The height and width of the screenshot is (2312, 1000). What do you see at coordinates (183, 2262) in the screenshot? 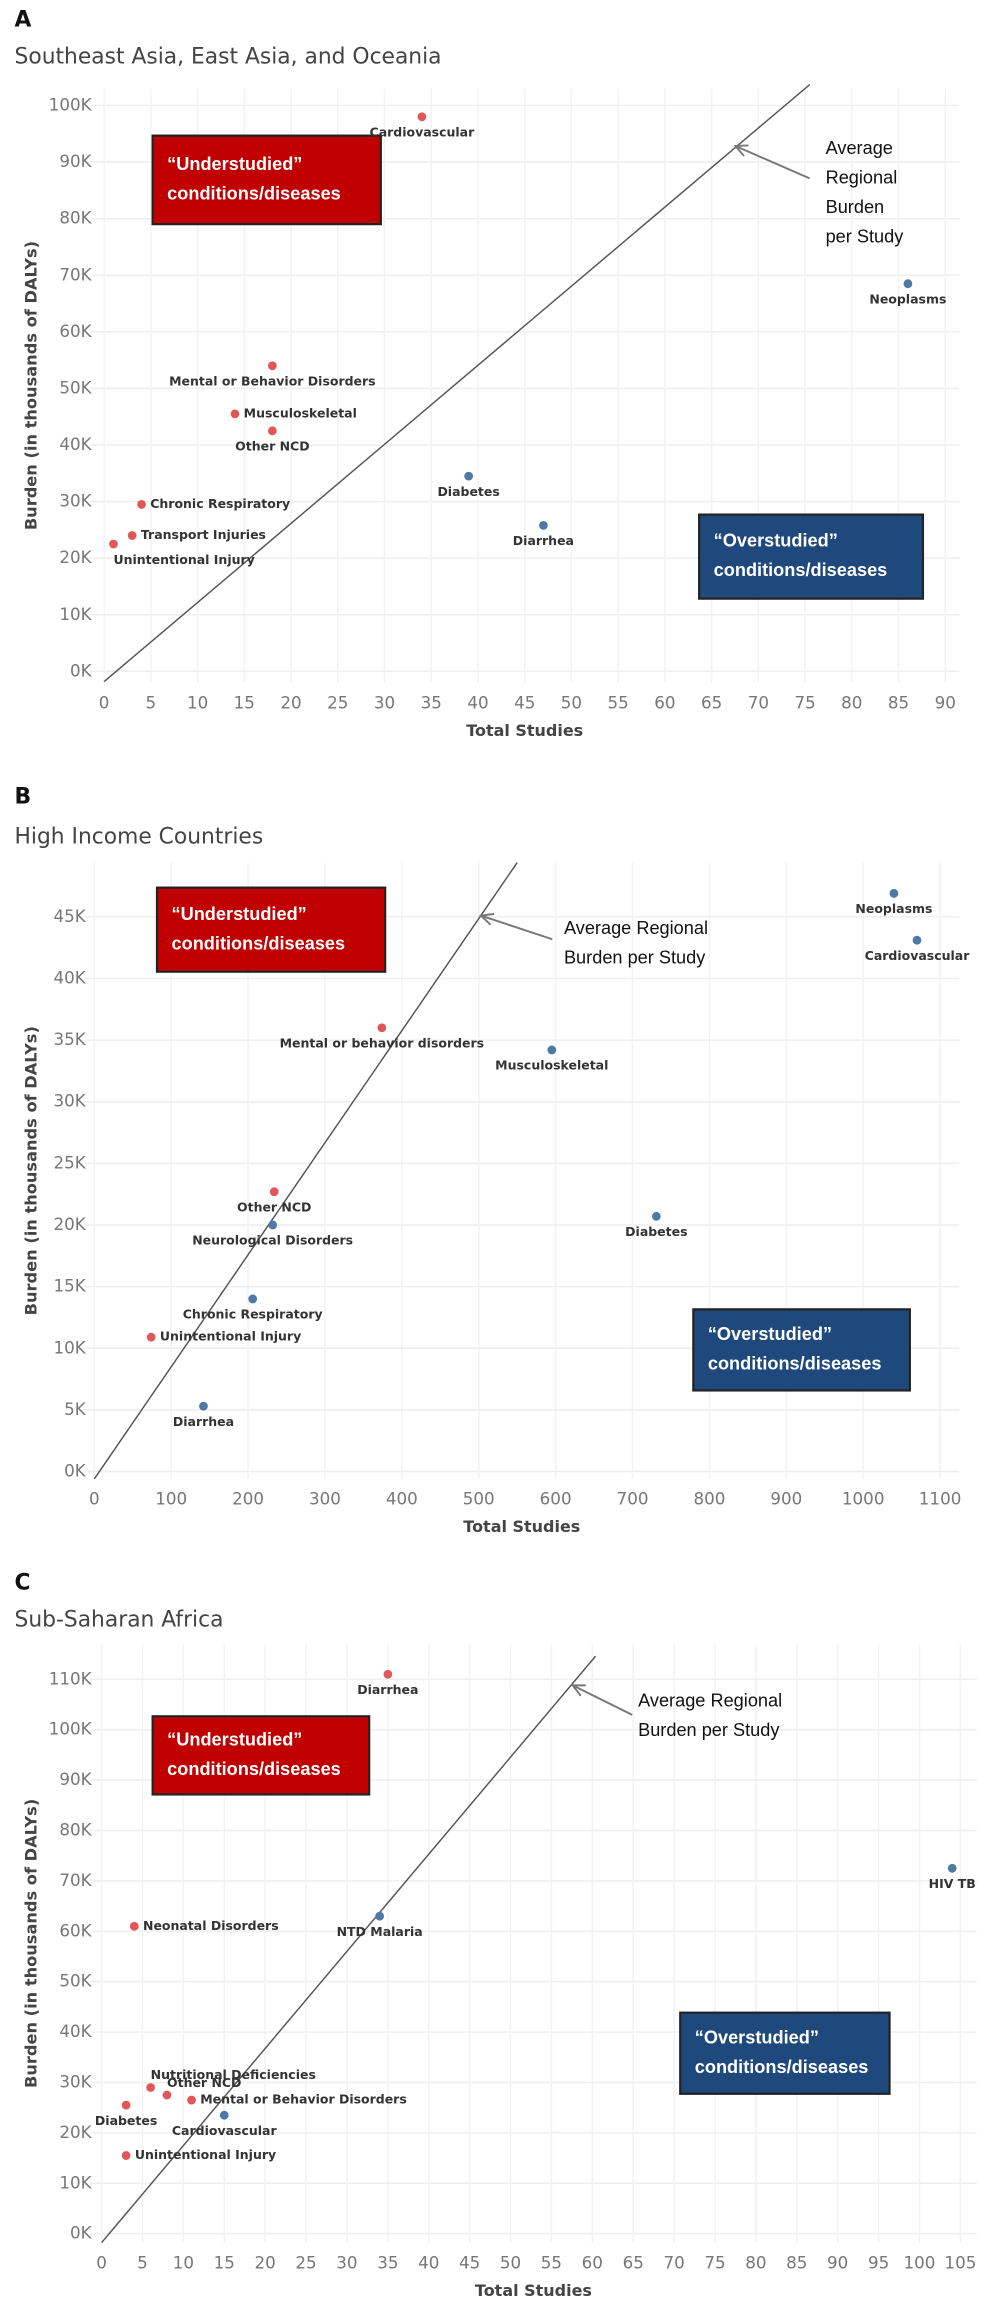
I see `x-tick-label: 10` at bounding box center [183, 2262].